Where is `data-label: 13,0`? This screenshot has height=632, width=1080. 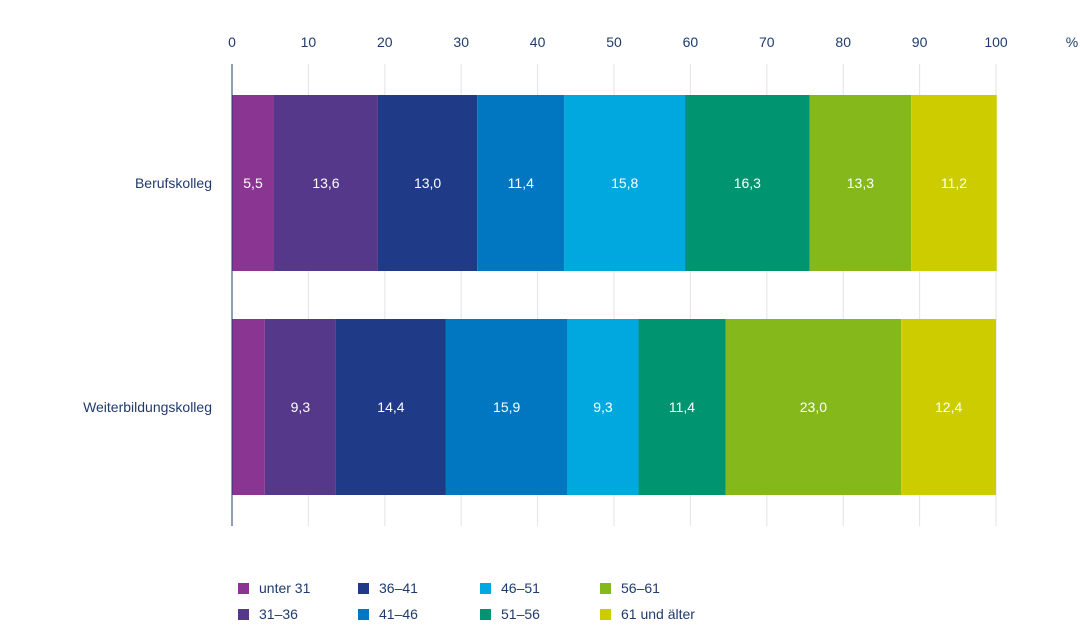
data-label: 13,0 is located at coordinates (427, 183).